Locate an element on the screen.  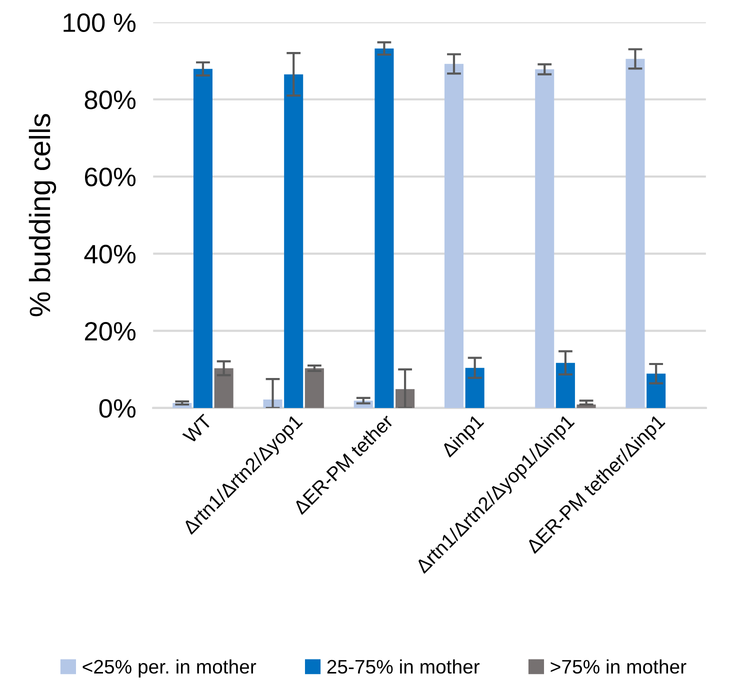
legend-label: <25% per. in mother is located at coordinates (169, 668).